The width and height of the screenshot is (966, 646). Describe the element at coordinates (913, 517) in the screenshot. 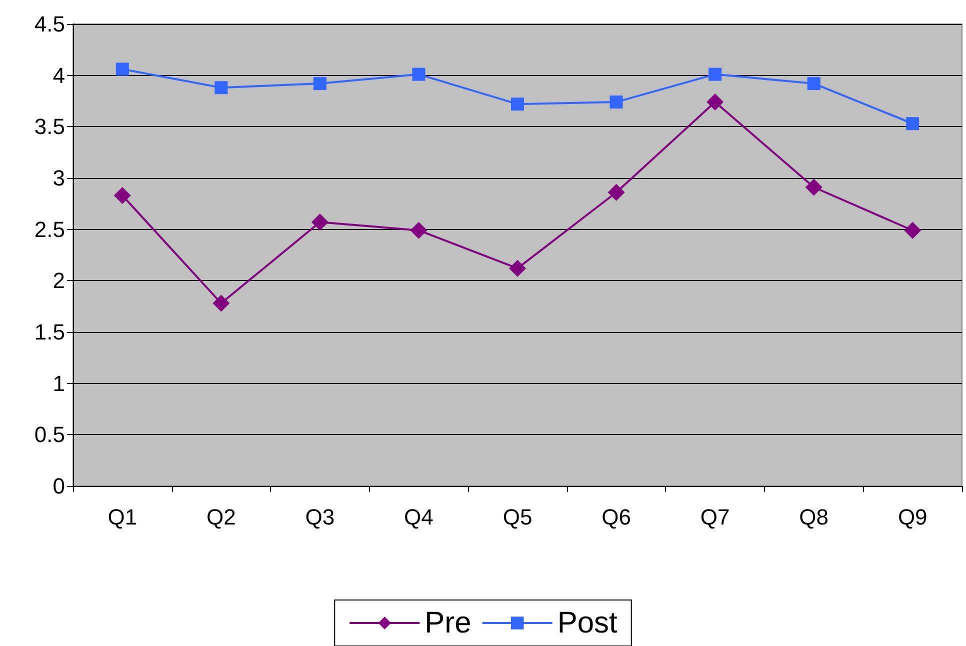

I see `x-tick-label: Q9` at that location.